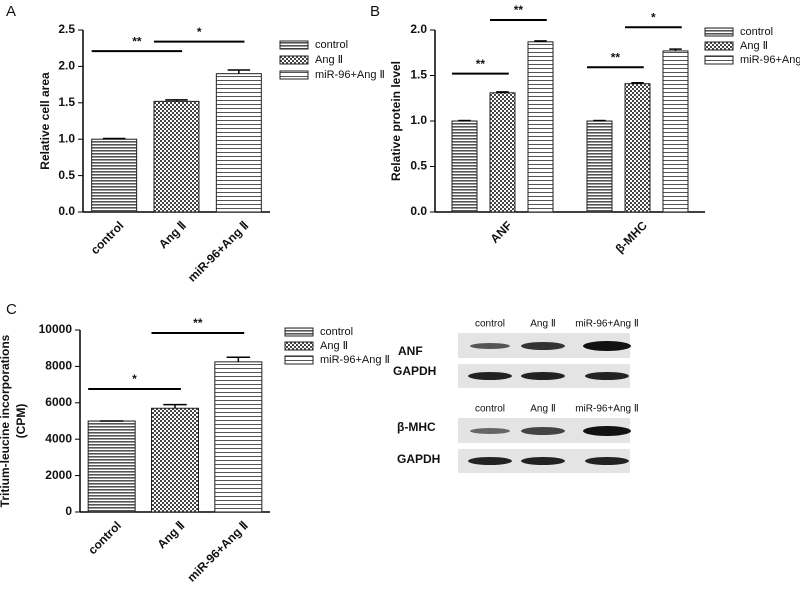 This screenshot has width=800, height=591. I want to click on western-blot, so click(544, 403).